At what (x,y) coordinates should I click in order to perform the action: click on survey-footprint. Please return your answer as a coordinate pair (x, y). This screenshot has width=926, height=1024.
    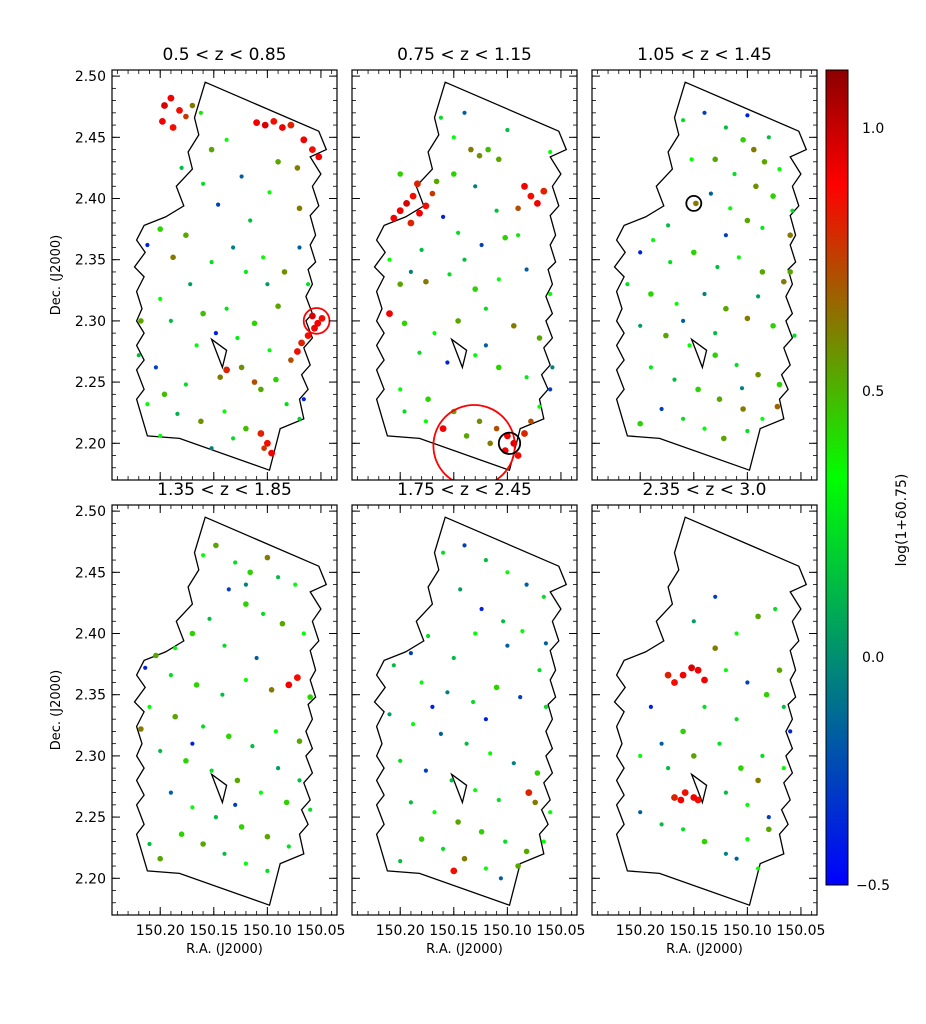
    Looking at the image, I should click on (230, 711).